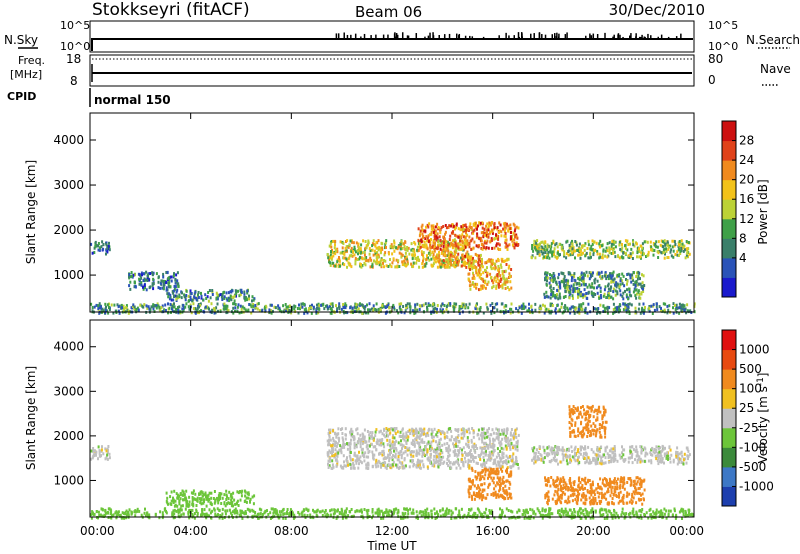  What do you see at coordinates (763, 211) in the screenshot?
I see `power-colorbar-title: Power [dB]` at bounding box center [763, 211].